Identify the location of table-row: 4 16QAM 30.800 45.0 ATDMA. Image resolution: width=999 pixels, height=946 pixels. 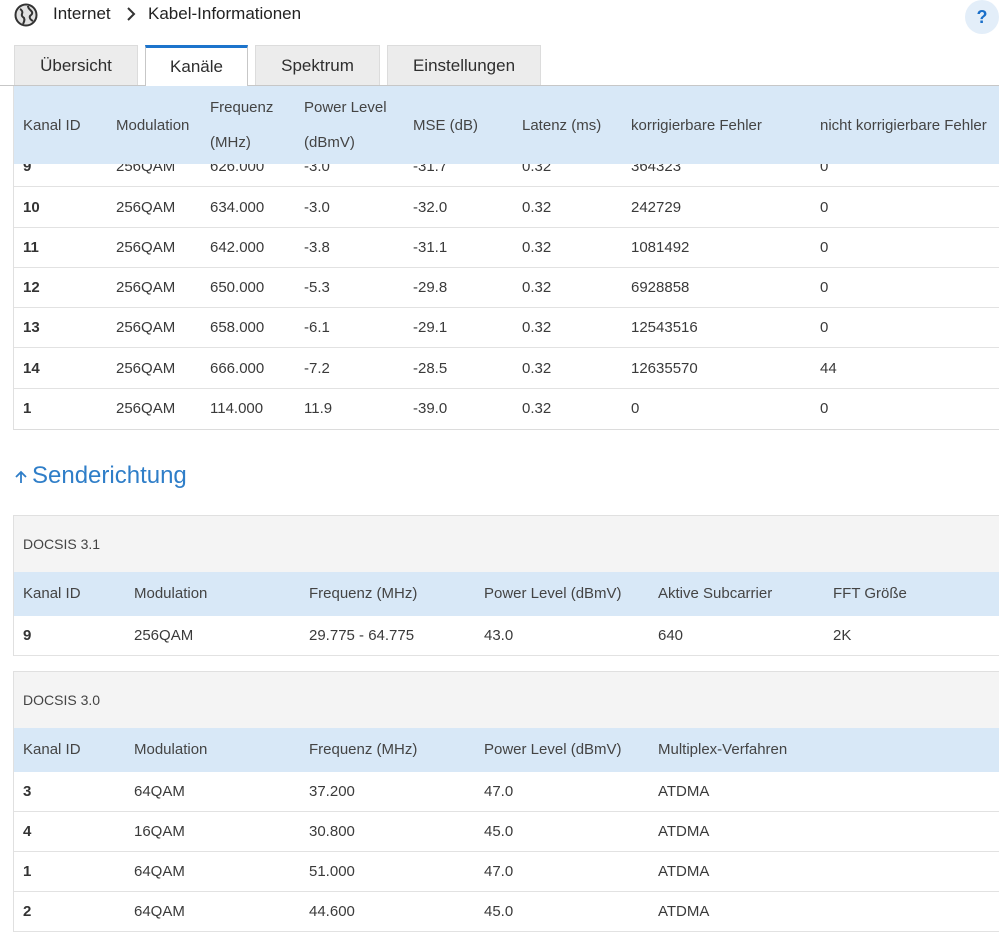
(506, 832).